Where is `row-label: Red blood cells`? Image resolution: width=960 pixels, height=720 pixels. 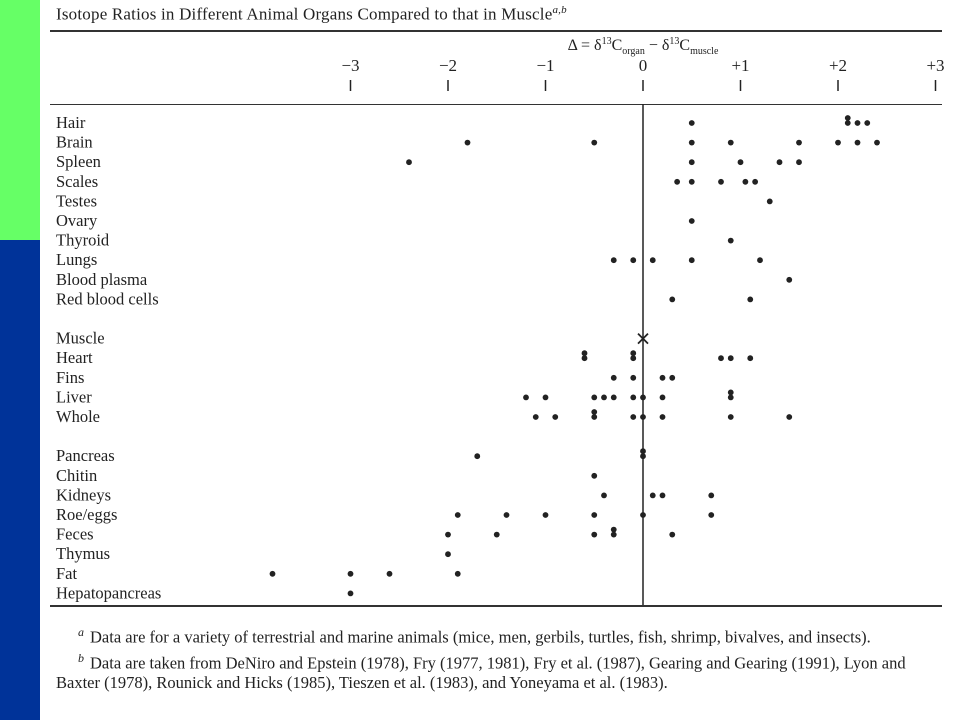
row-label: Red blood cells is located at coordinates (107, 298).